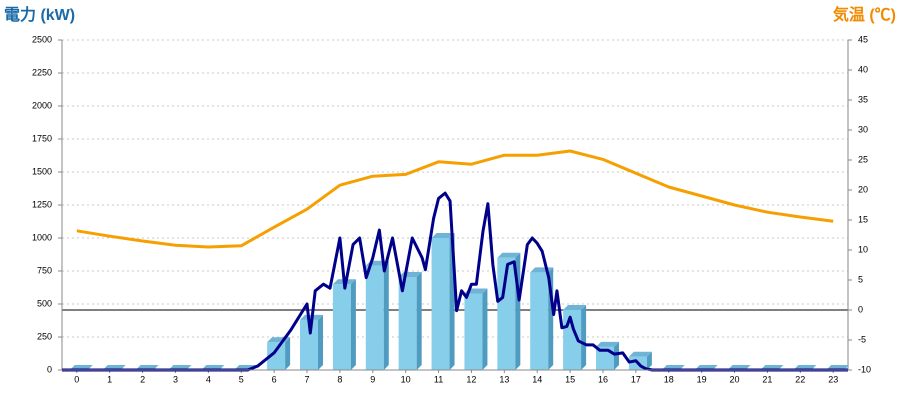 This screenshot has height=400, width=900. Describe the element at coordinates (702, 379) in the screenshot. I see `x-tick-label: 19` at that location.